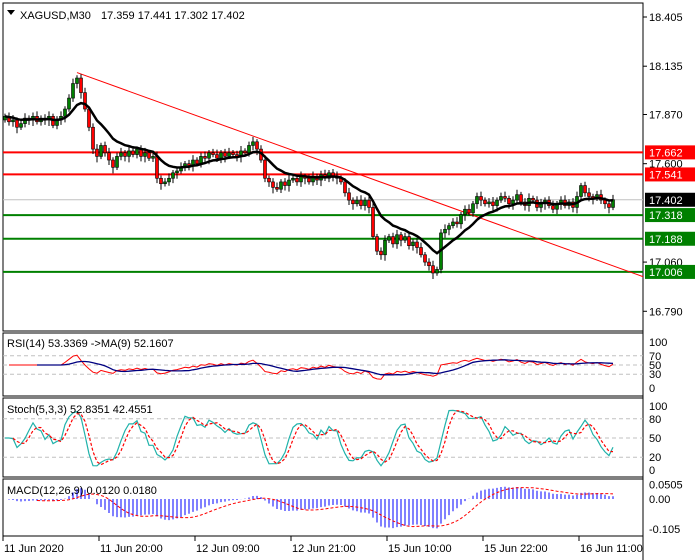  What do you see at coordinates (670, 199) in the screenshot?
I see `current-price-tag` at bounding box center [670, 199].